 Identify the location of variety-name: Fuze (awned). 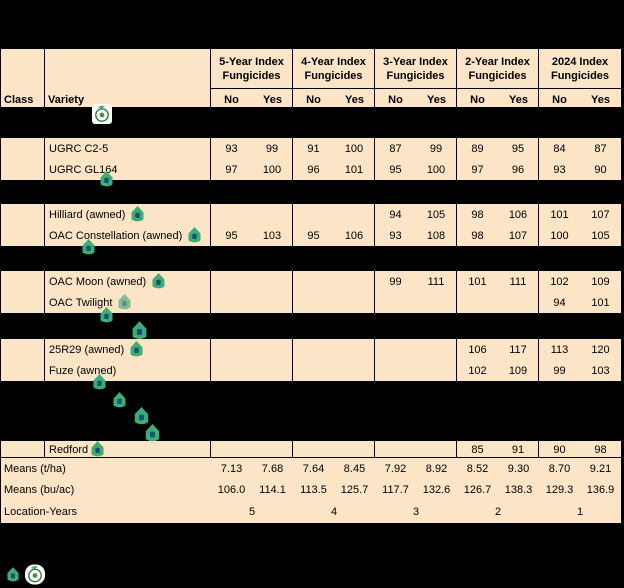
(128, 370).